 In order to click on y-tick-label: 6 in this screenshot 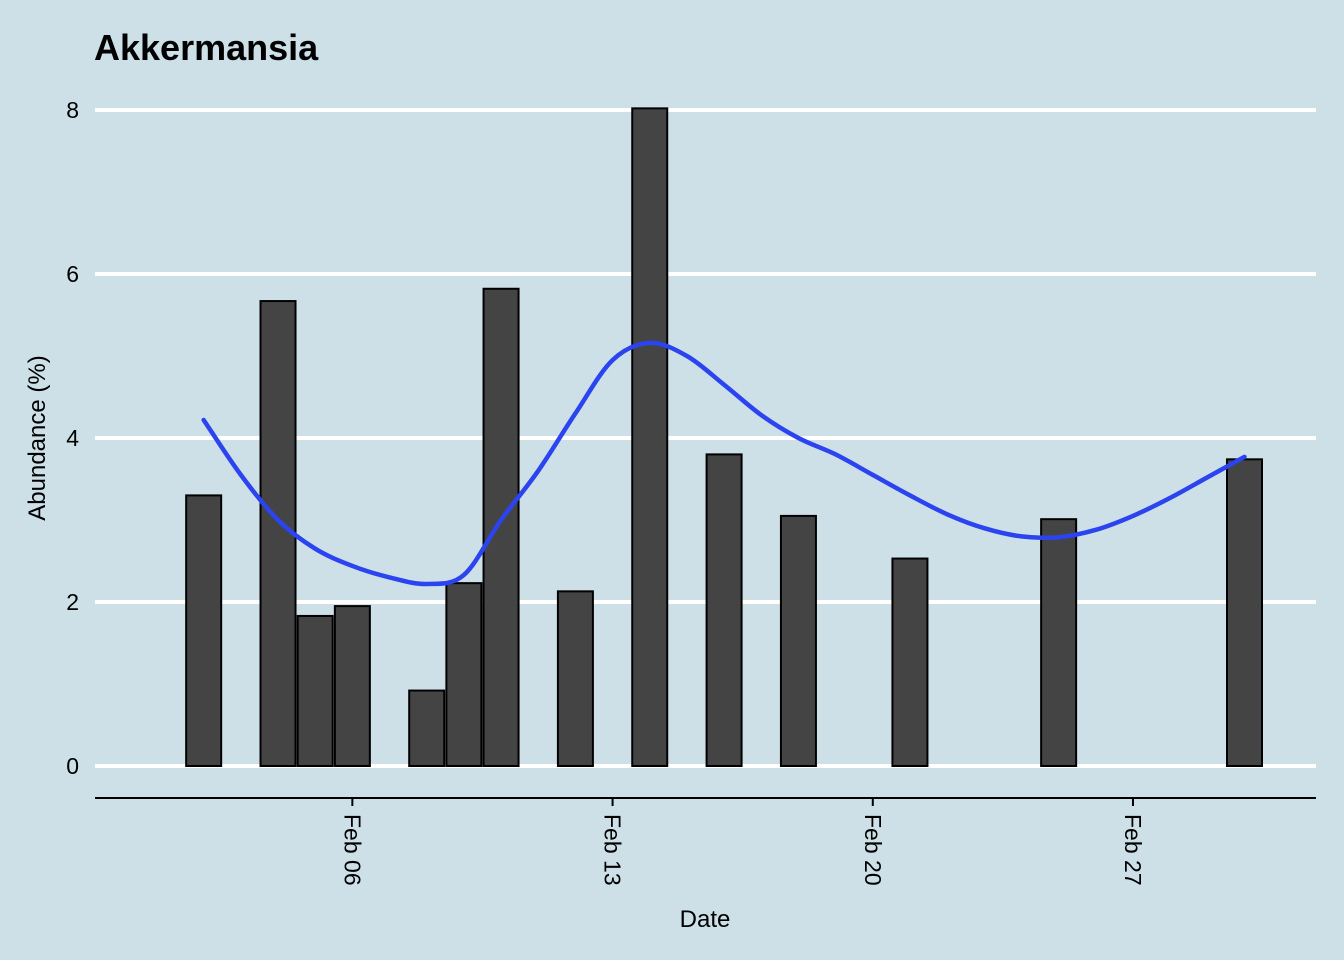, I will do `click(72, 274)`.